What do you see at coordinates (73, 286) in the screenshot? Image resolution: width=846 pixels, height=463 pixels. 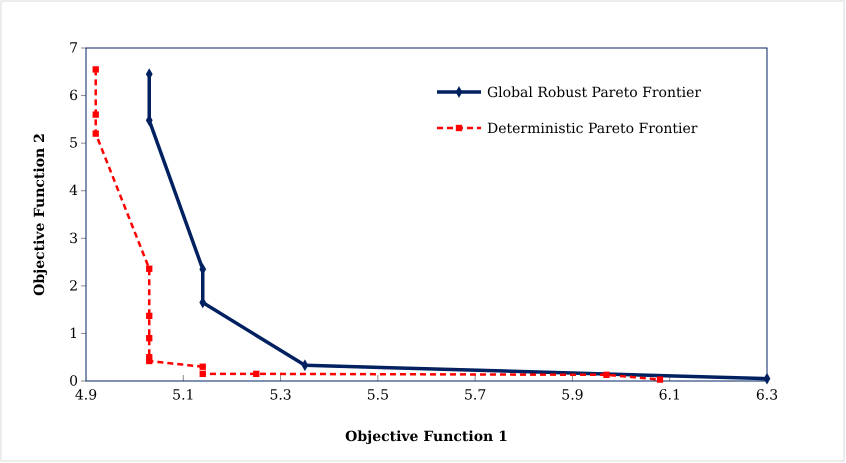 I see `y-tick-label: 2` at bounding box center [73, 286].